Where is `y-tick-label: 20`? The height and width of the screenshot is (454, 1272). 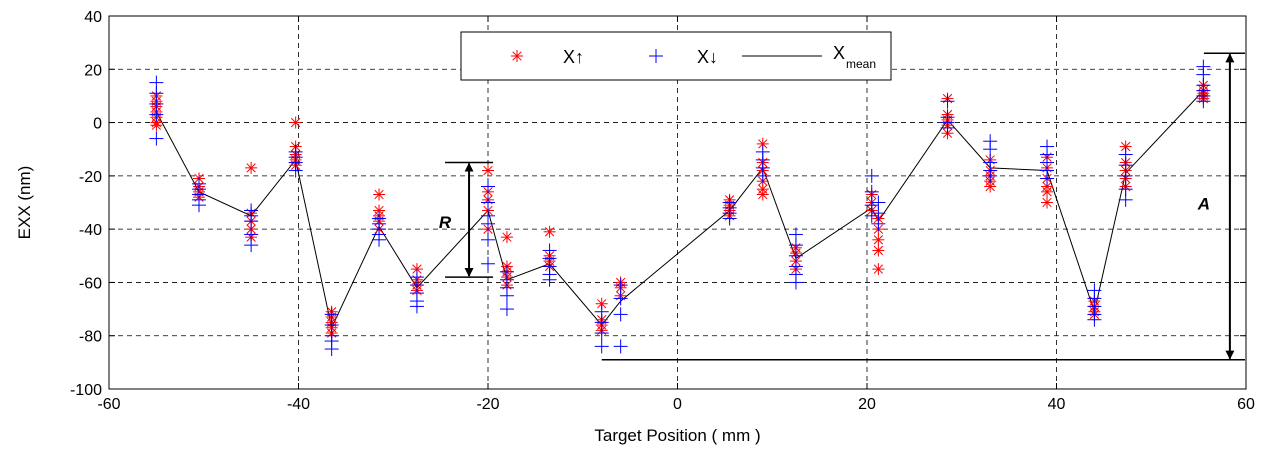 y-tick-label: 20 is located at coordinates (93, 70).